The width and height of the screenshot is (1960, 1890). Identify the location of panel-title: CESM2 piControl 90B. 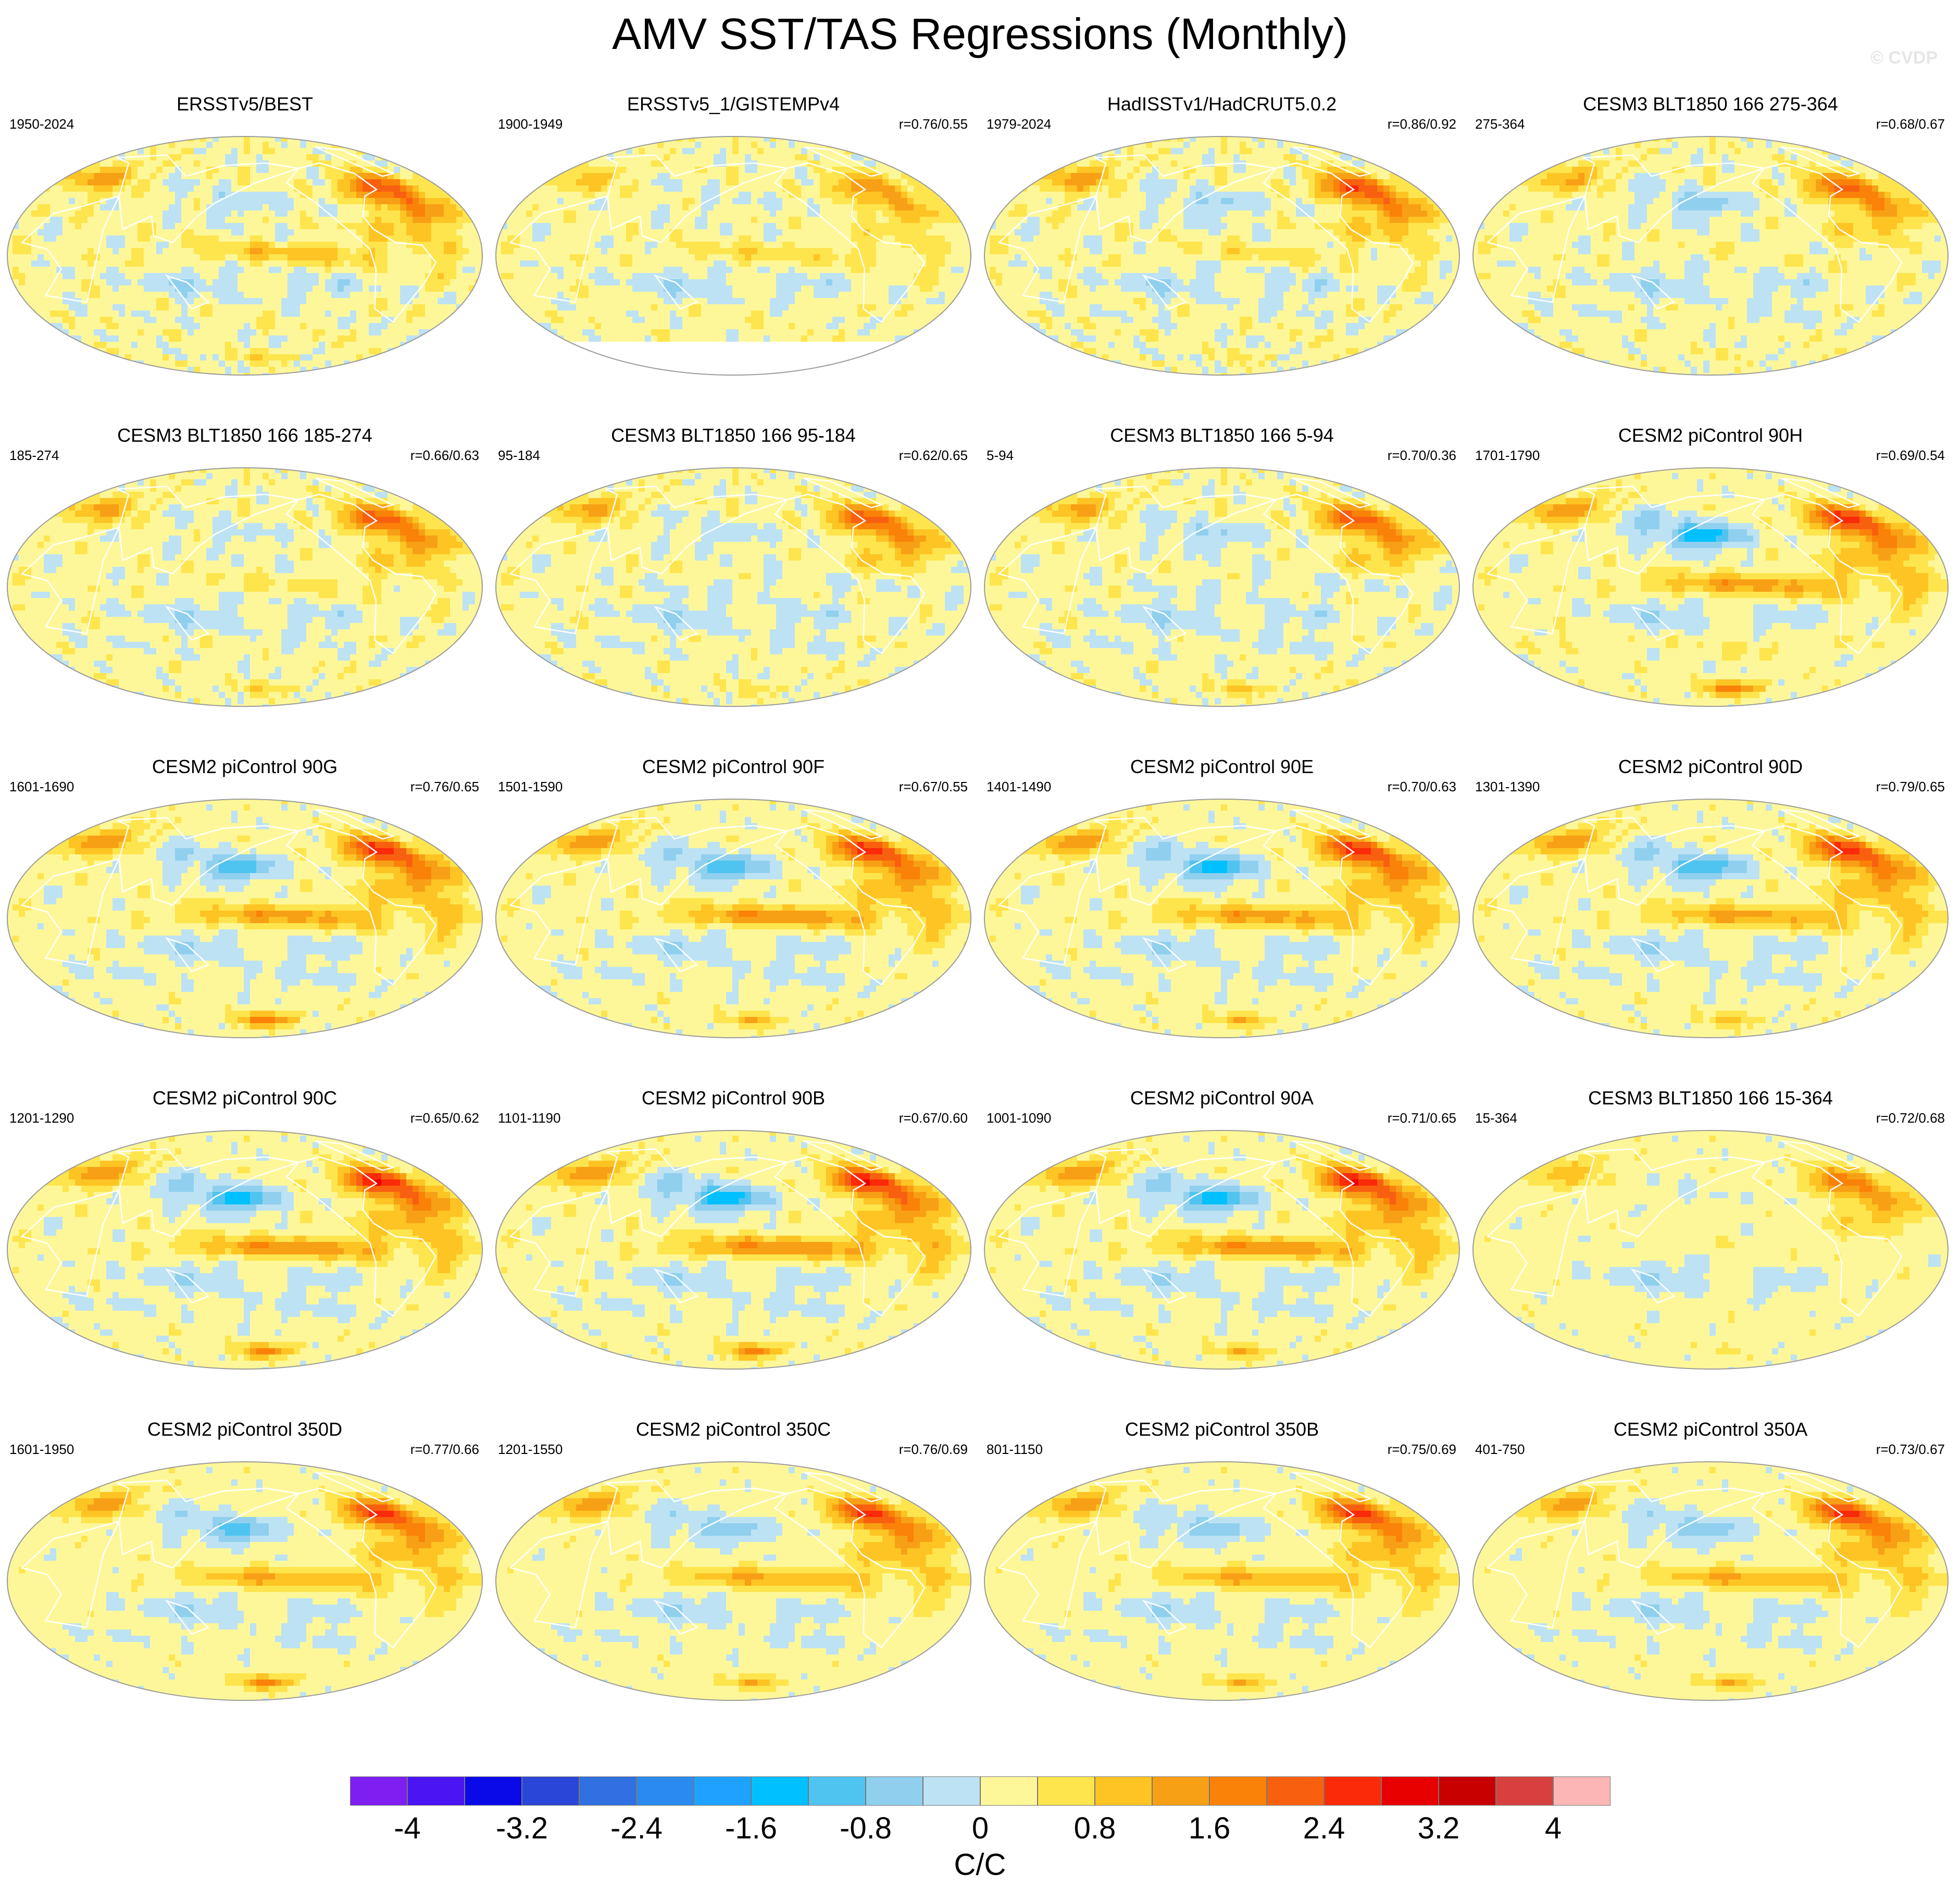
(733, 1099).